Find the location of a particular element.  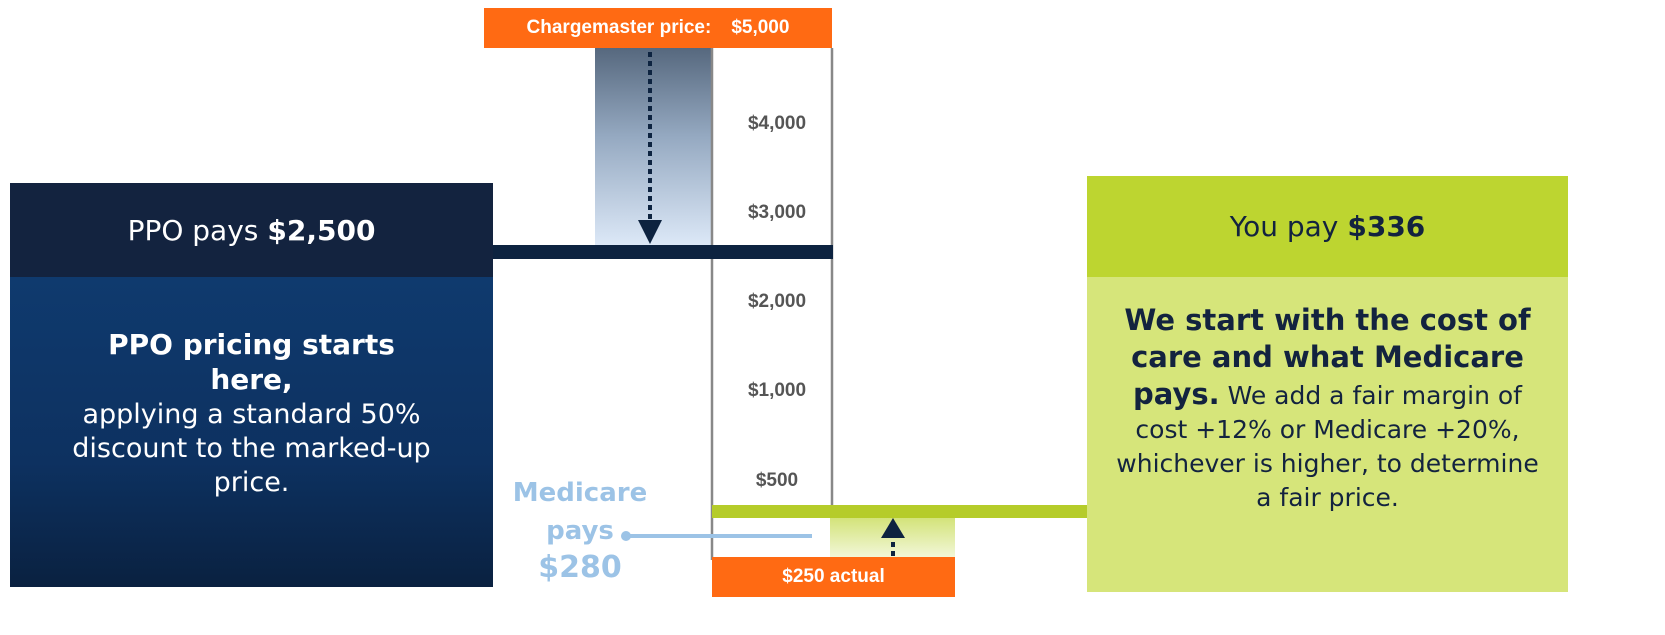

chargemaster-box: Chargemaster price: $5,000 is located at coordinates (658, 28).